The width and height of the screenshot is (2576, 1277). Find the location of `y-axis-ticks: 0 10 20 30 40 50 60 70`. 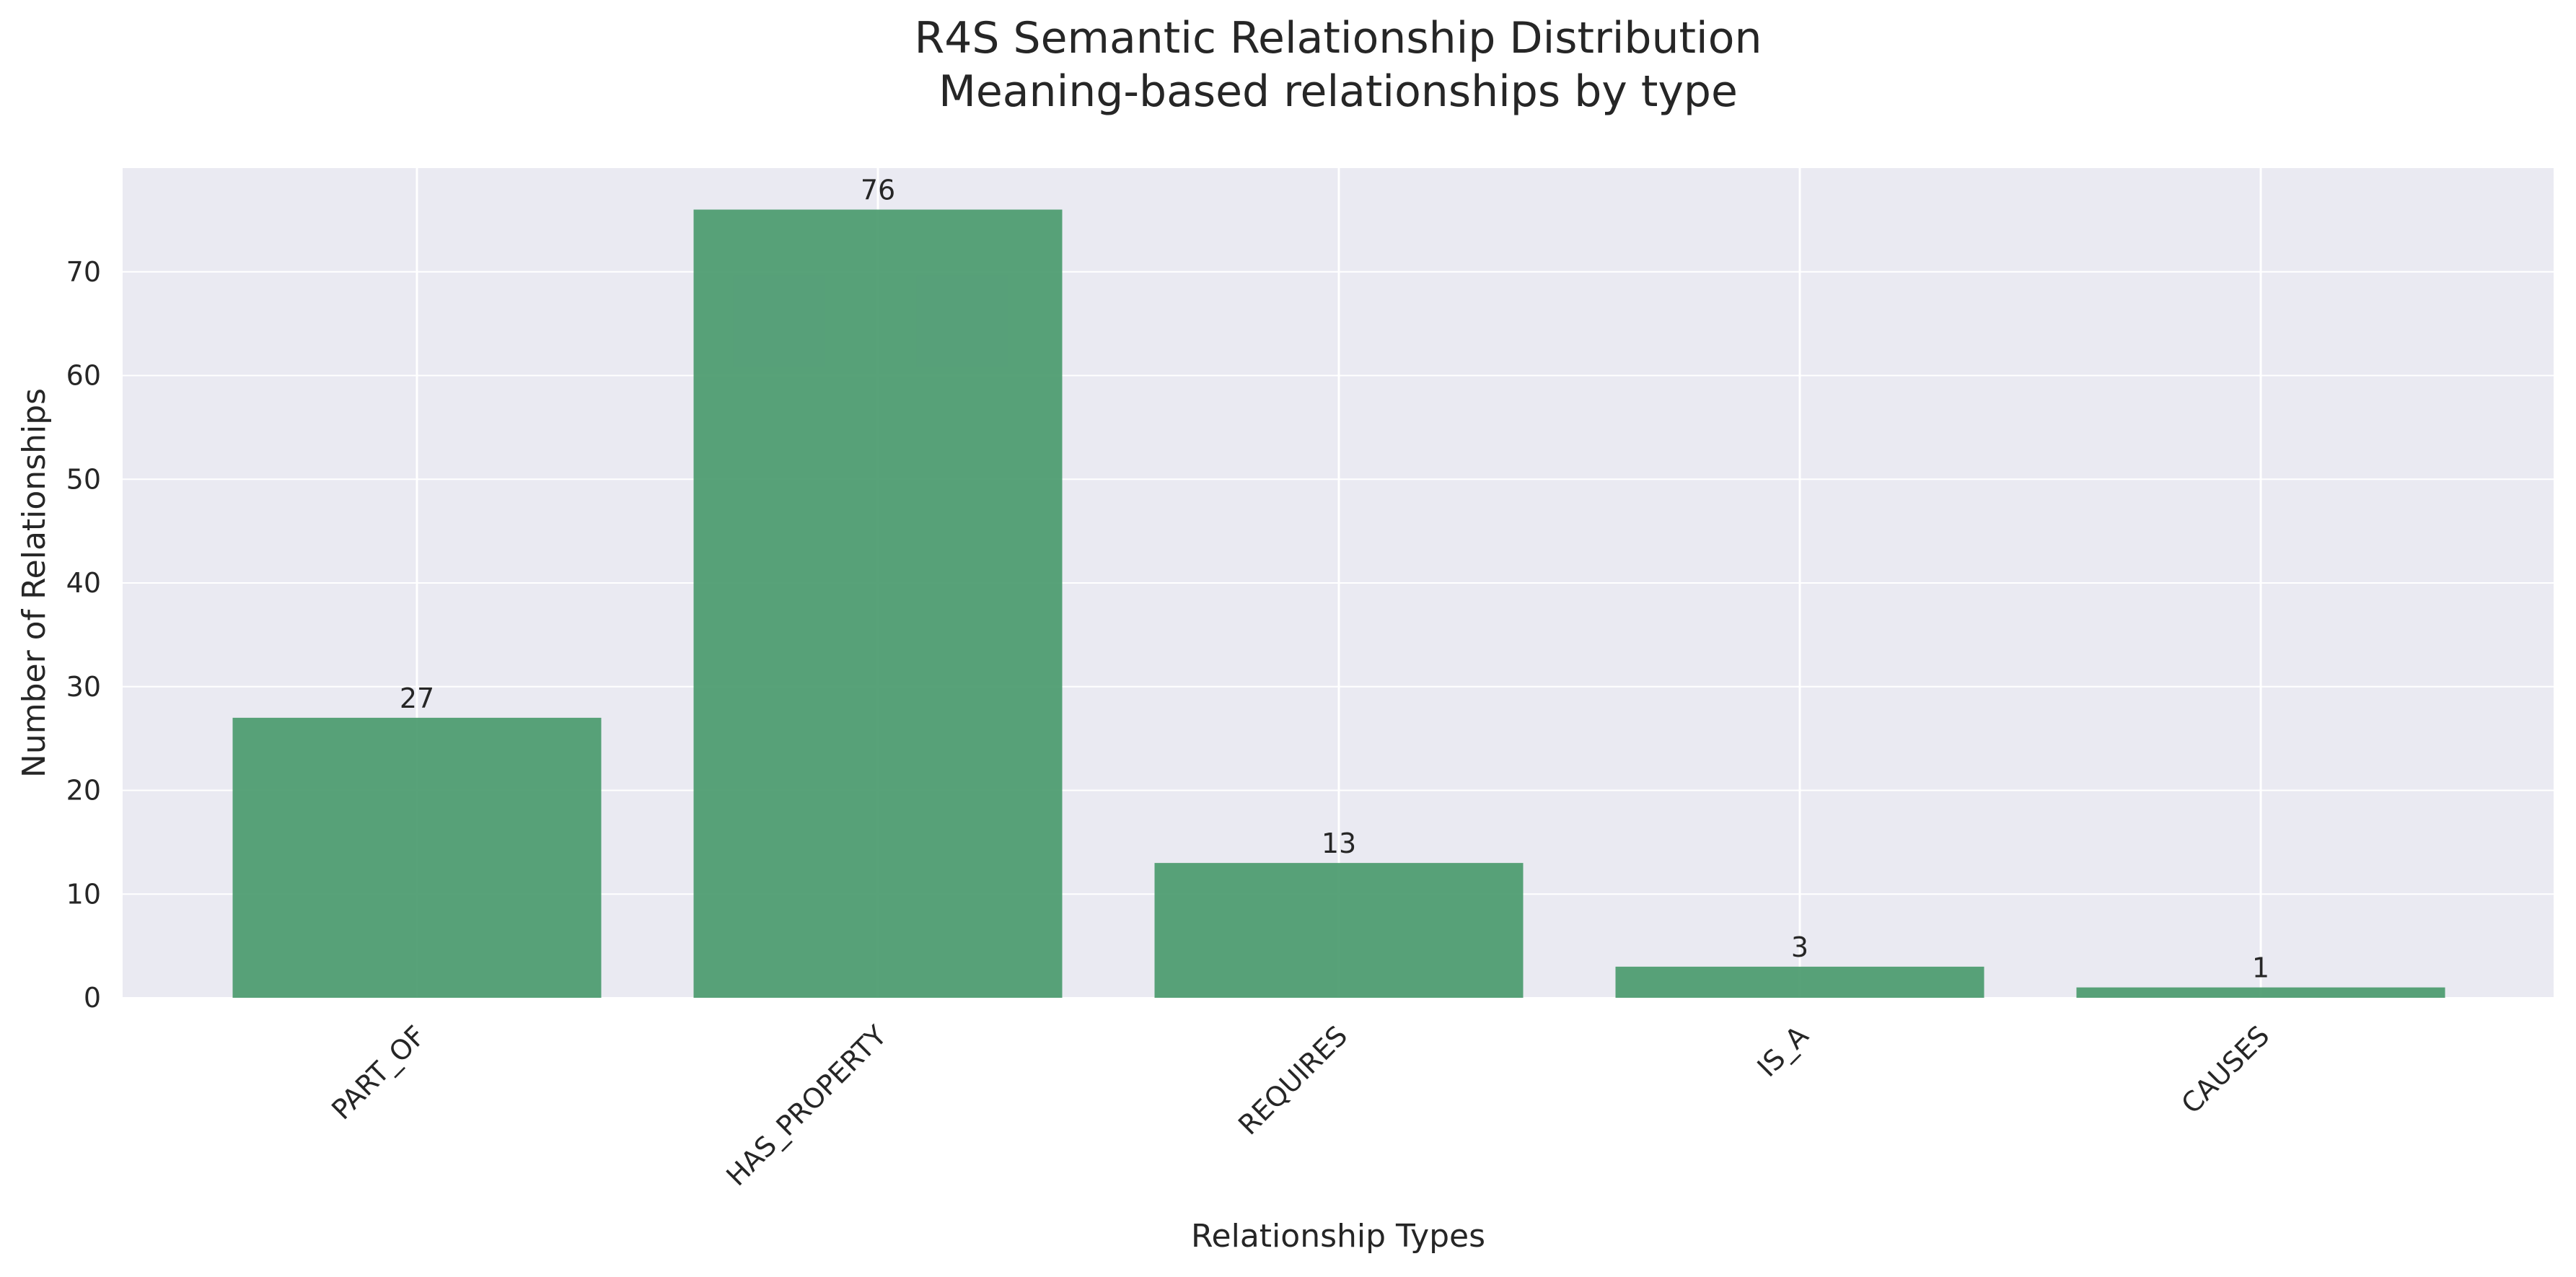

y-axis-ticks: 0 10 20 30 40 50 60 70 is located at coordinates (83, 635).